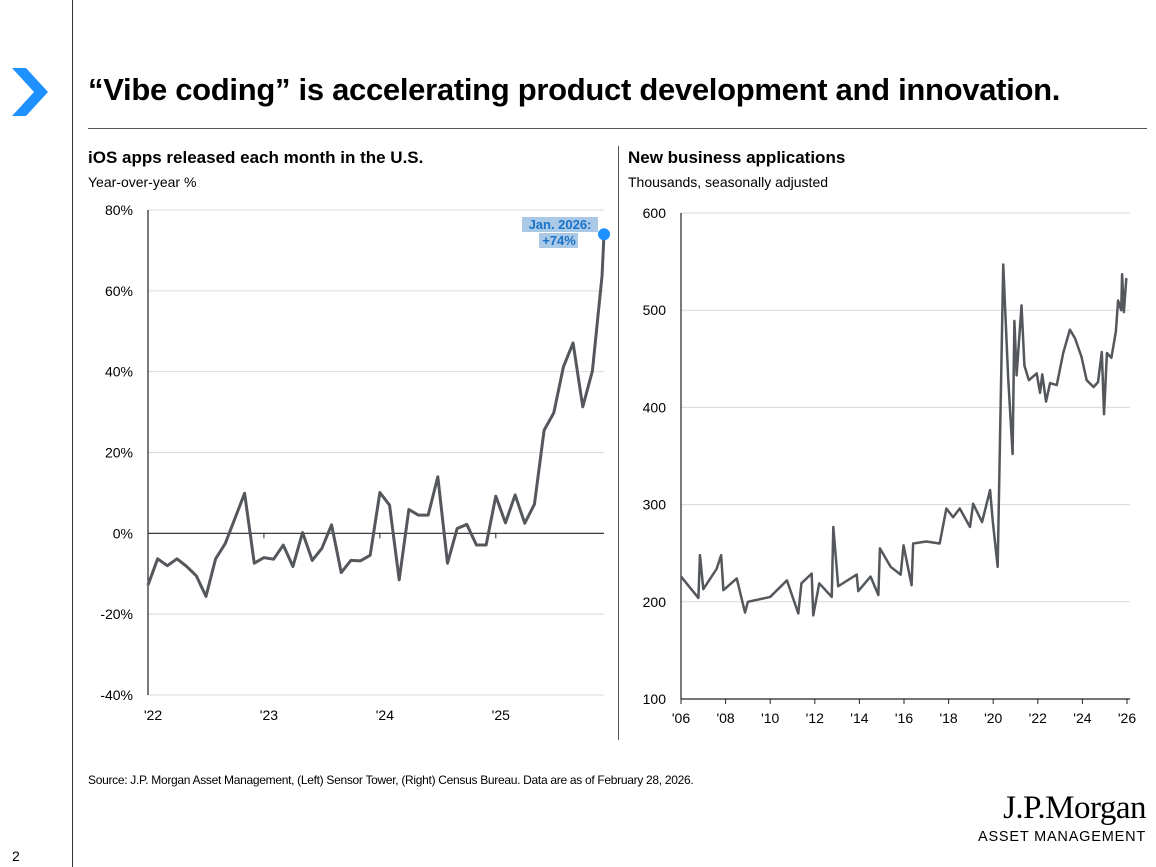 This screenshot has height=867, width=1156. Describe the element at coordinates (655, 602) in the screenshot. I see `y-tick-label: 200` at that location.